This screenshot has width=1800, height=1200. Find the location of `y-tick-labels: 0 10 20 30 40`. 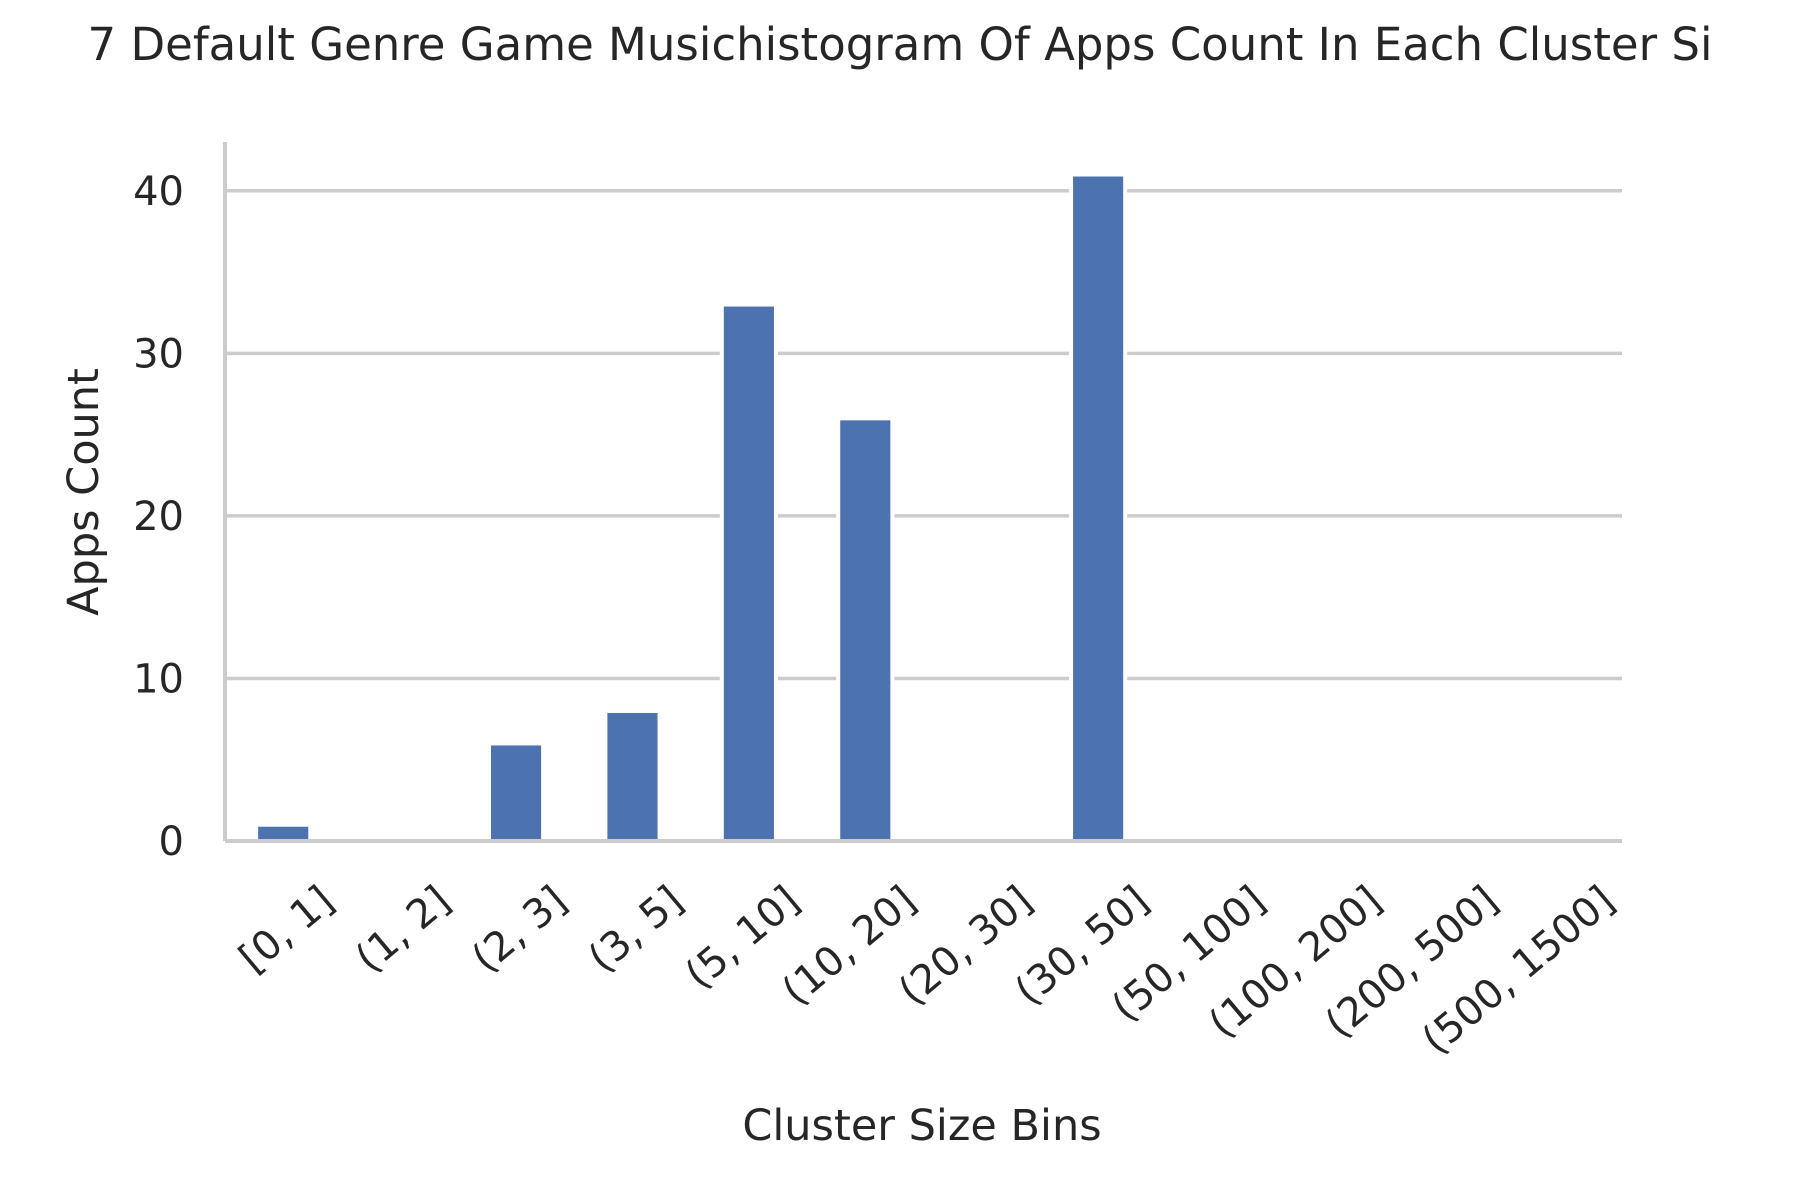

y-tick-labels: 0 10 20 30 40 is located at coordinates (158, 517).